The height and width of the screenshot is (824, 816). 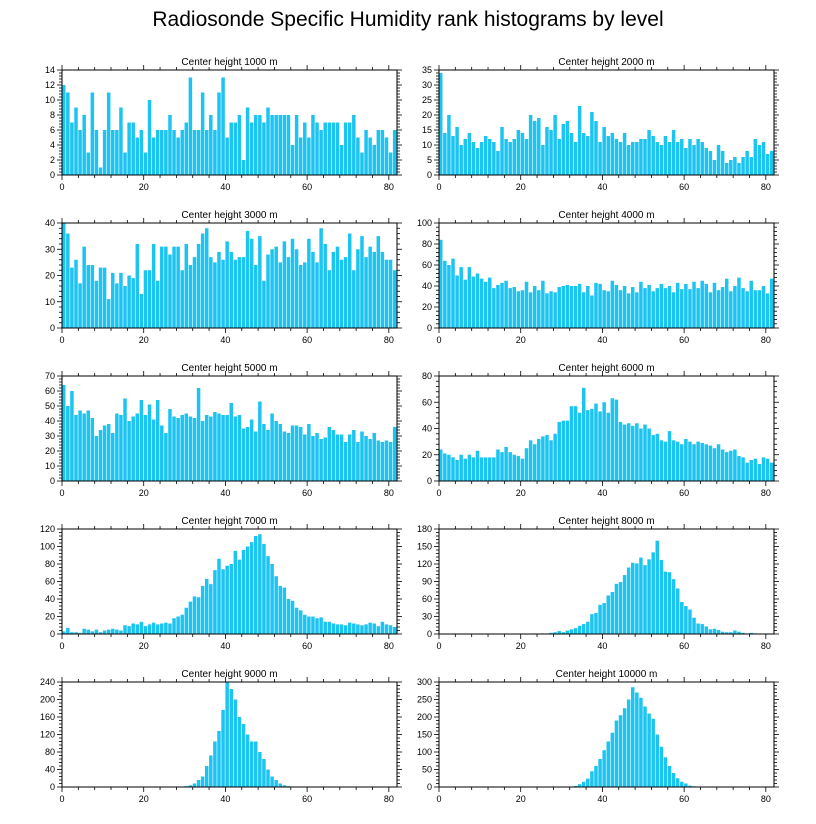 I want to click on y-tick-label: 90, so click(x=427, y=582).